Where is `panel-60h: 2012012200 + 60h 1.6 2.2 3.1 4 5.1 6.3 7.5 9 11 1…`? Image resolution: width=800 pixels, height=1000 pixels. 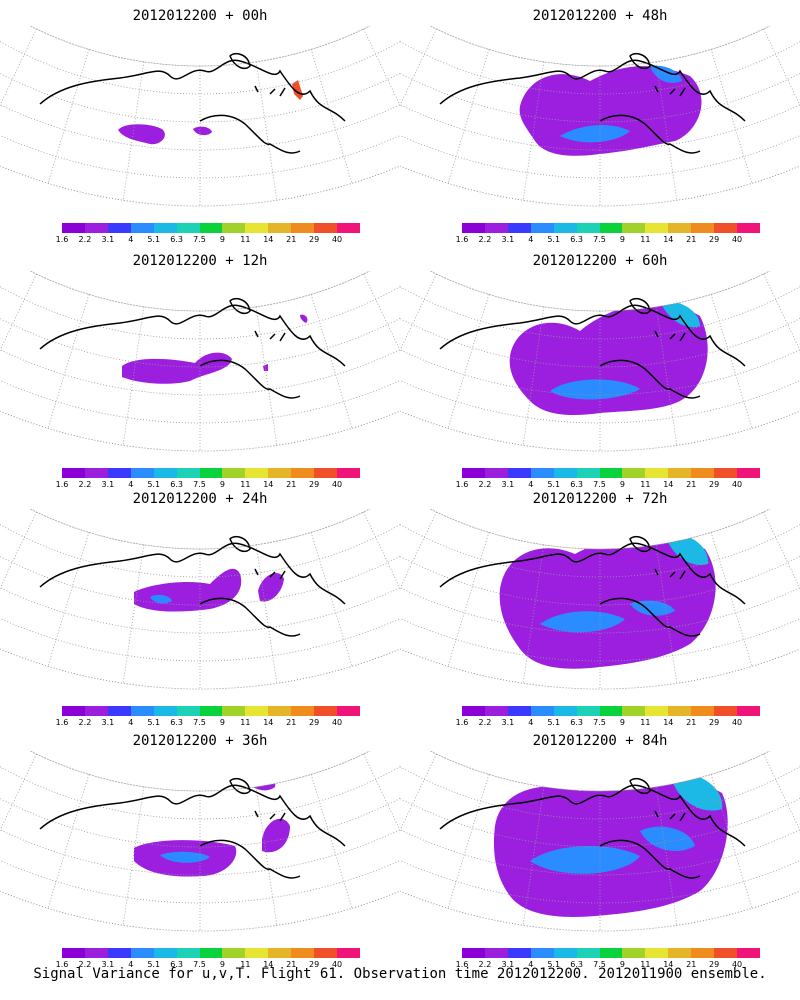 panel-60h: 2012012200 + 60h 1.6 2.2 3.1 4 5.1 6.3 7.5 9 11 1… is located at coordinates (600, 367).